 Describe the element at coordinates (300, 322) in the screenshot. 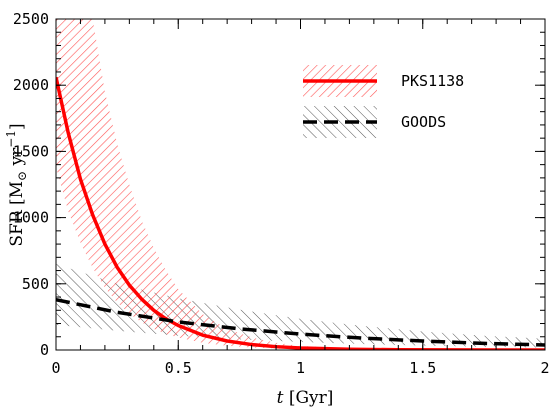

I see `series-line-goods` at that location.